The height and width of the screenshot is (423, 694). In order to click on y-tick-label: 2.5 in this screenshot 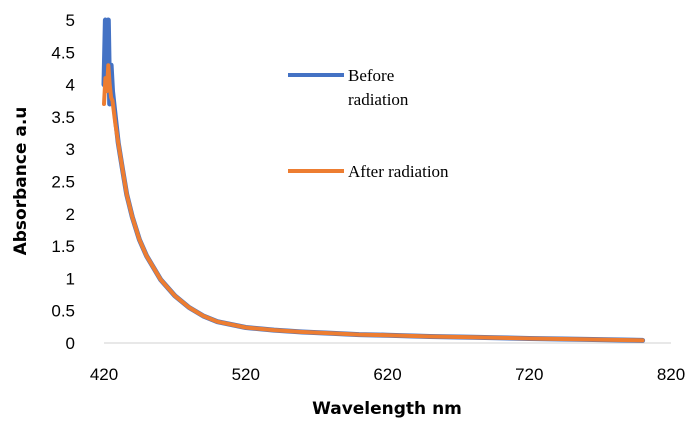, I will do `click(63, 182)`.